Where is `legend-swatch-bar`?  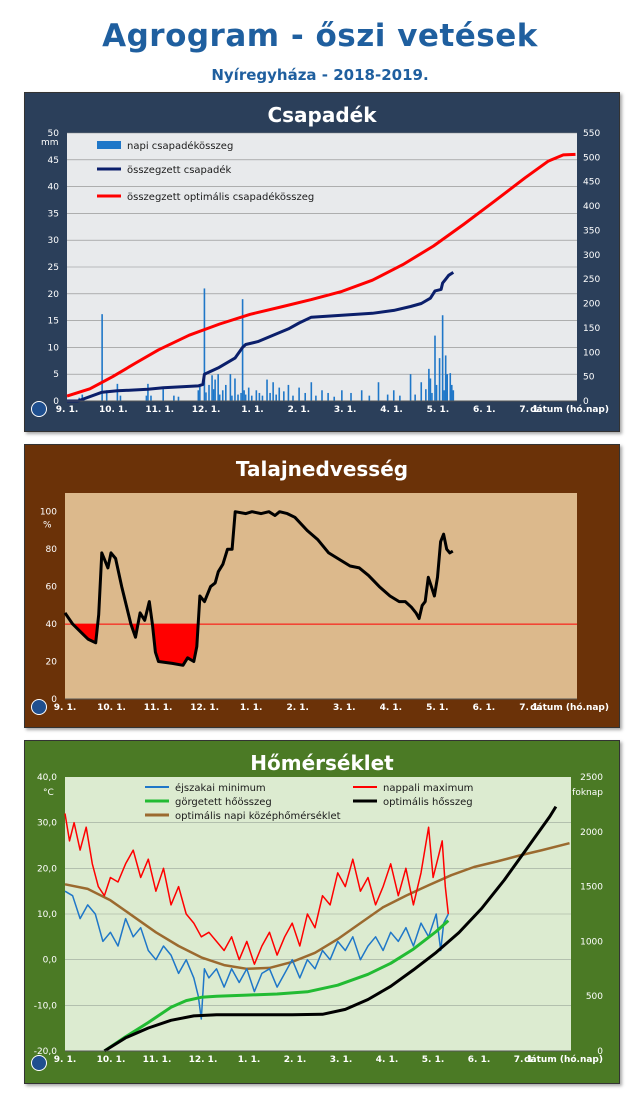 legend-swatch-bar is located at coordinates (109, 145).